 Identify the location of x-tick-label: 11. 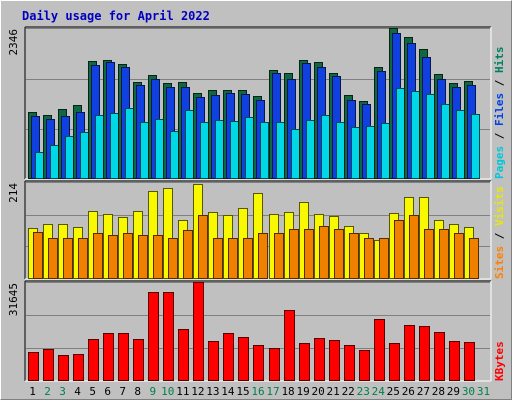
(182, 391).